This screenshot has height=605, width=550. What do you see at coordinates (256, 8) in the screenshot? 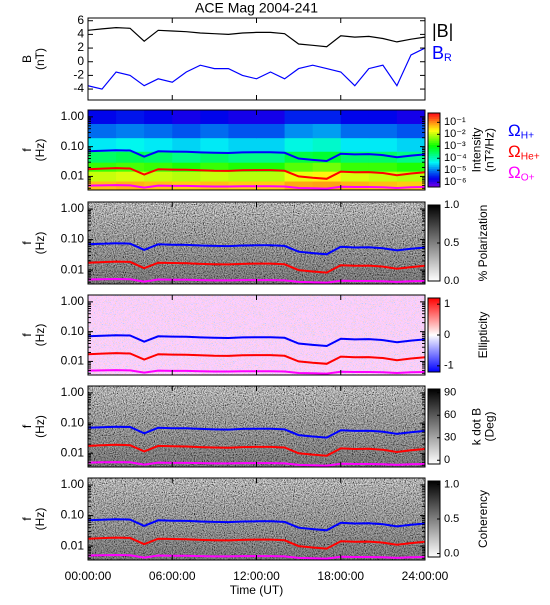
I see `chart-title: ACE Mag 2004-241` at bounding box center [256, 8].